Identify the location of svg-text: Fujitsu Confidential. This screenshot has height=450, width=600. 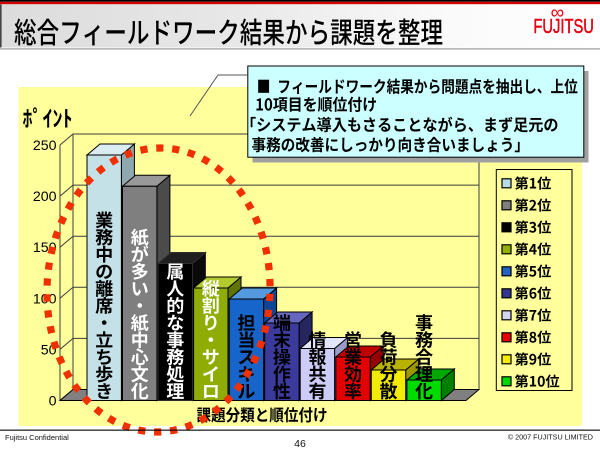
(37, 437).